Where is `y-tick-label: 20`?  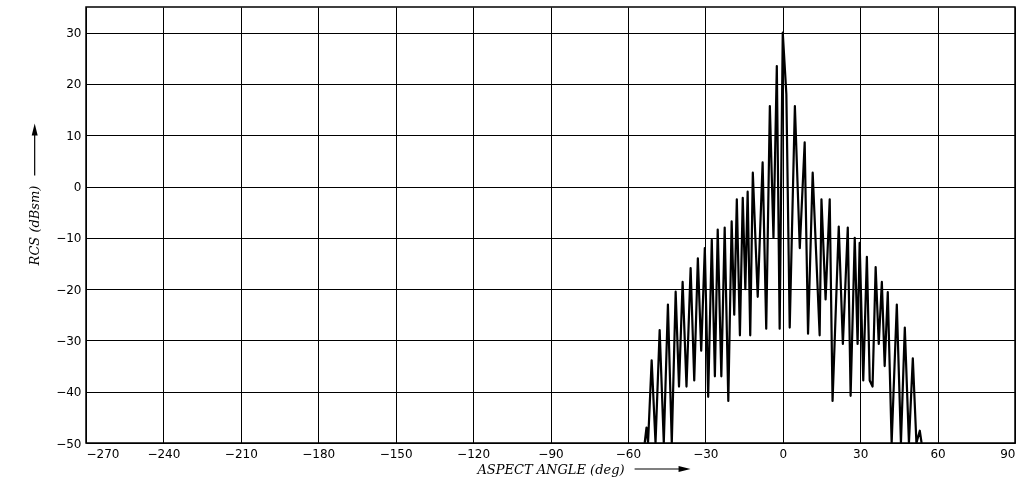 y-tick-label: 20 is located at coordinates (74, 84).